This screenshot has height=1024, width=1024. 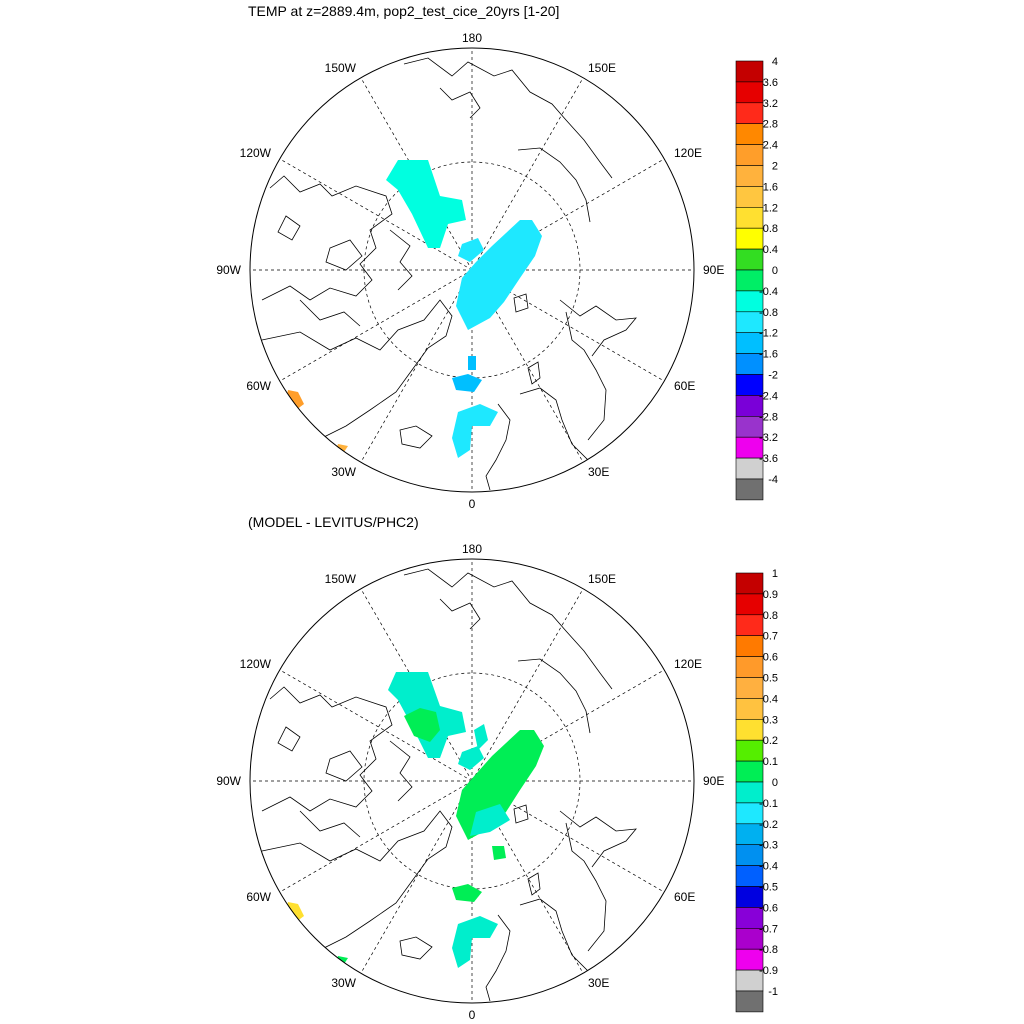 I want to click on colorbar-tick-label: -2, so click(x=773, y=376).